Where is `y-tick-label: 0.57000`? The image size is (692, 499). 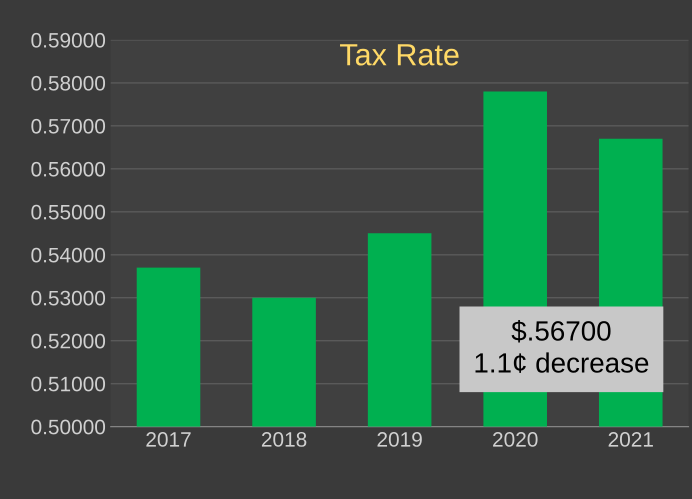 y-tick-label: 0.57000 is located at coordinates (68, 126).